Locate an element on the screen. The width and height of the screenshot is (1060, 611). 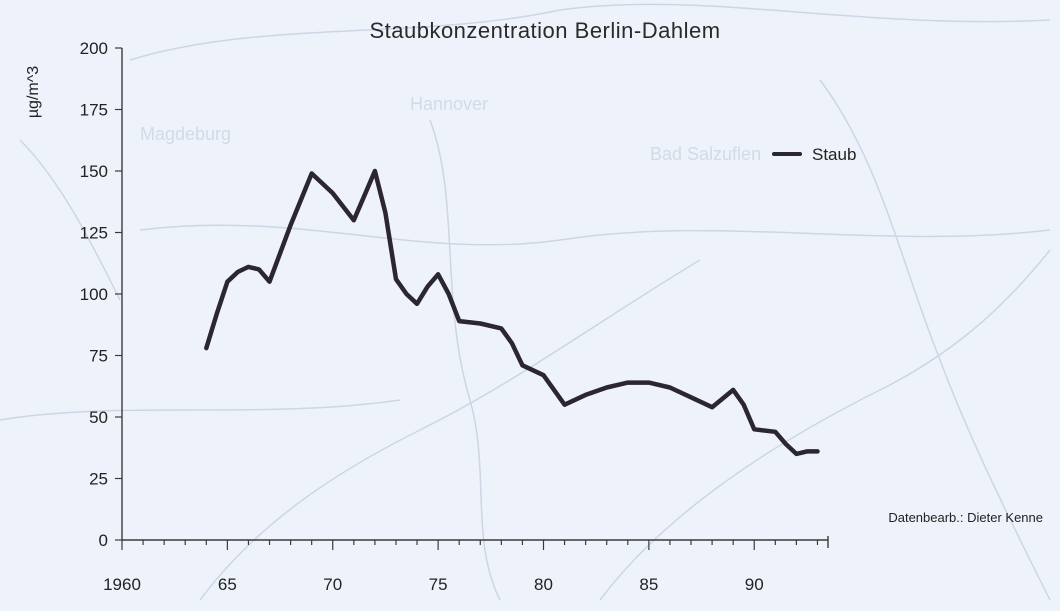
legend: Staub is located at coordinates (814, 154).